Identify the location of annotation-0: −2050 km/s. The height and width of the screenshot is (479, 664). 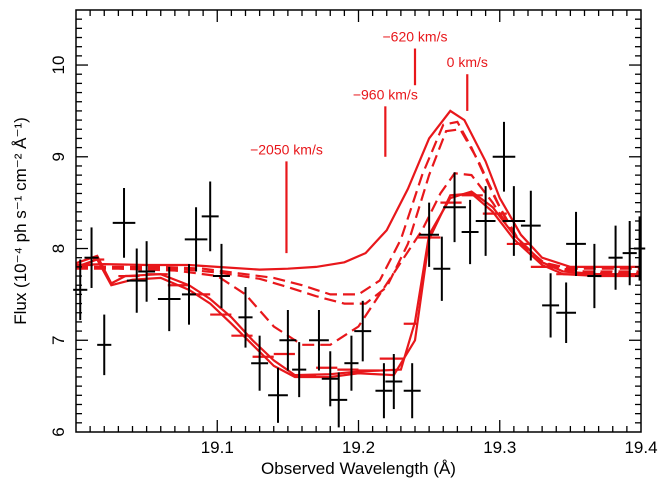
(286, 197).